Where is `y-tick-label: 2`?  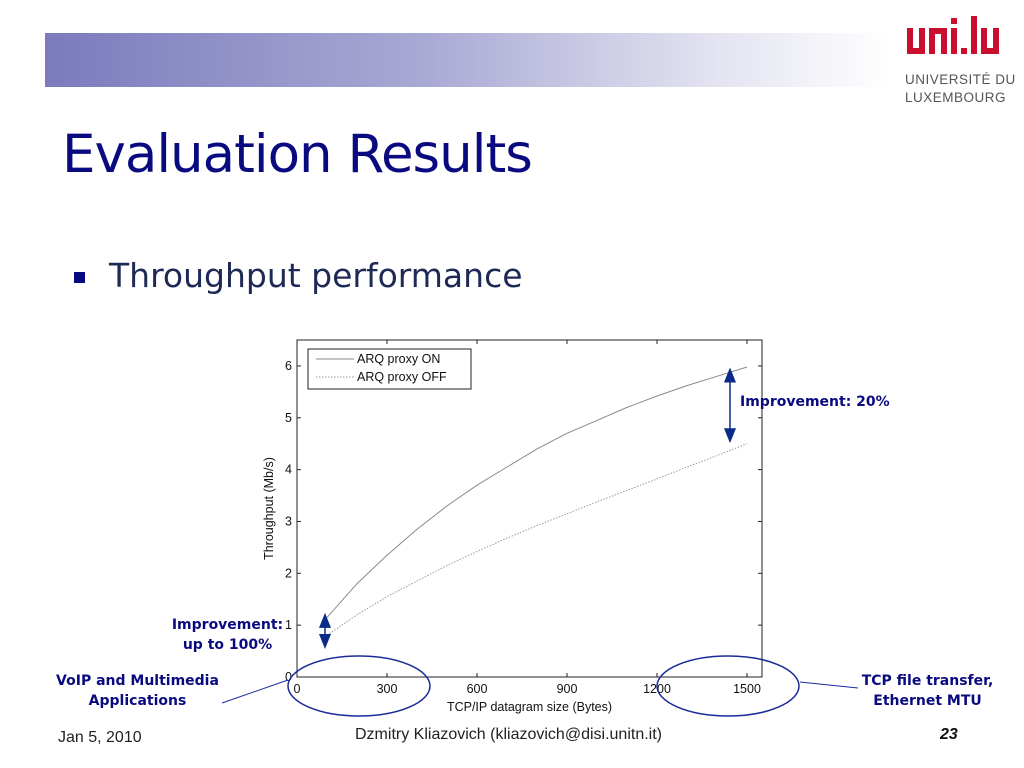 y-tick-label: 2 is located at coordinates (288, 573).